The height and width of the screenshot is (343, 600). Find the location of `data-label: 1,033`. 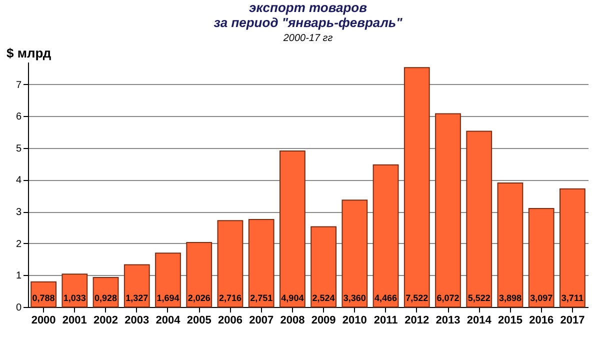

data-label: 1,033 is located at coordinates (74, 298).